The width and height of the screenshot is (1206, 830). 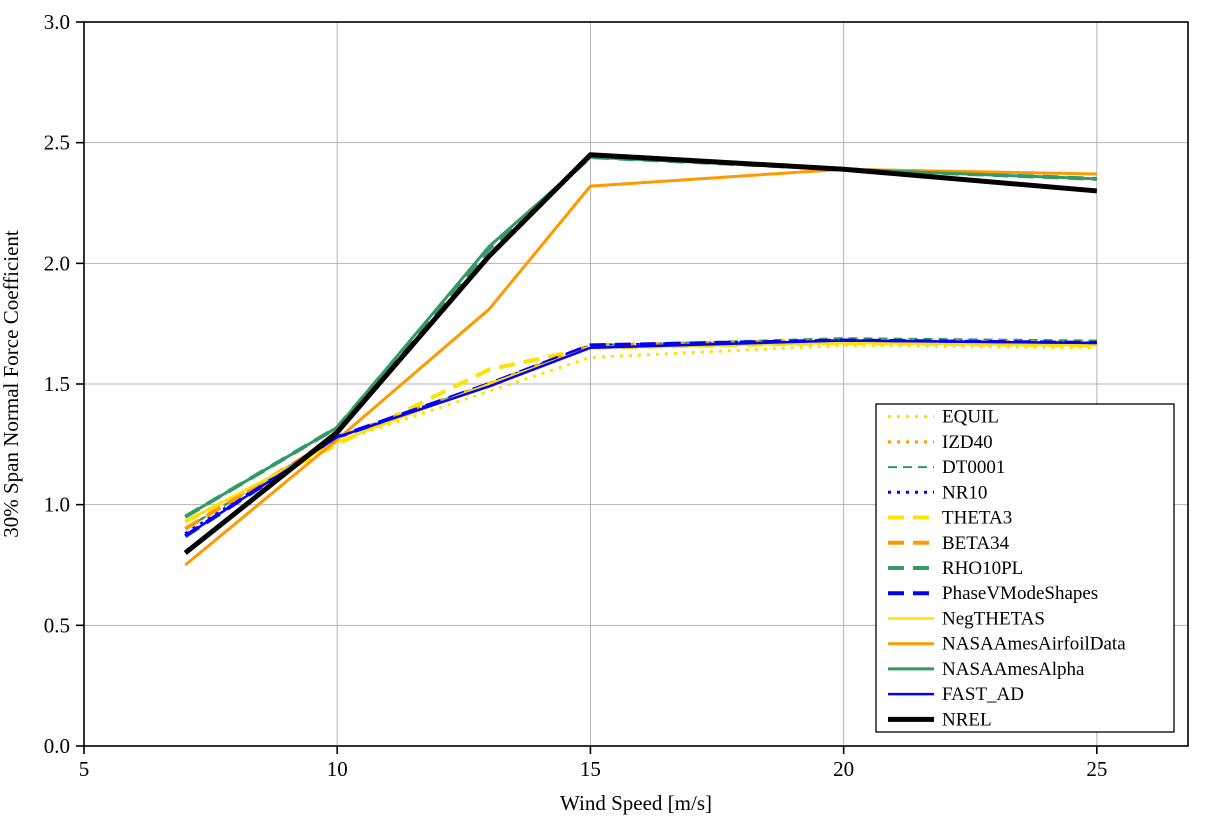 What do you see at coordinates (967, 719) in the screenshot?
I see `legend-label-NREL: NREL` at bounding box center [967, 719].